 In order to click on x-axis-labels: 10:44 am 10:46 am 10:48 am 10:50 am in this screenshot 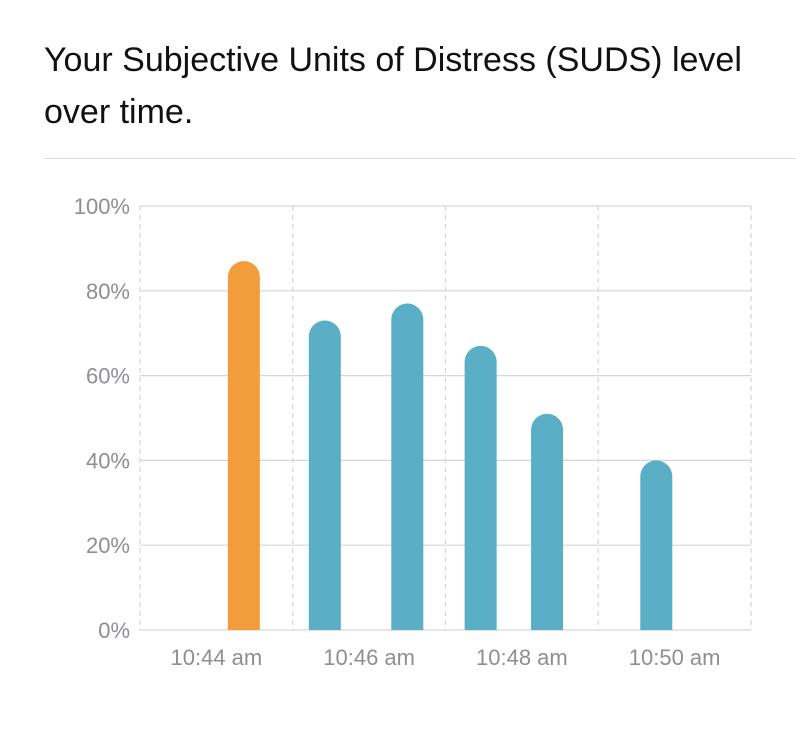, I will do `click(446, 657)`.